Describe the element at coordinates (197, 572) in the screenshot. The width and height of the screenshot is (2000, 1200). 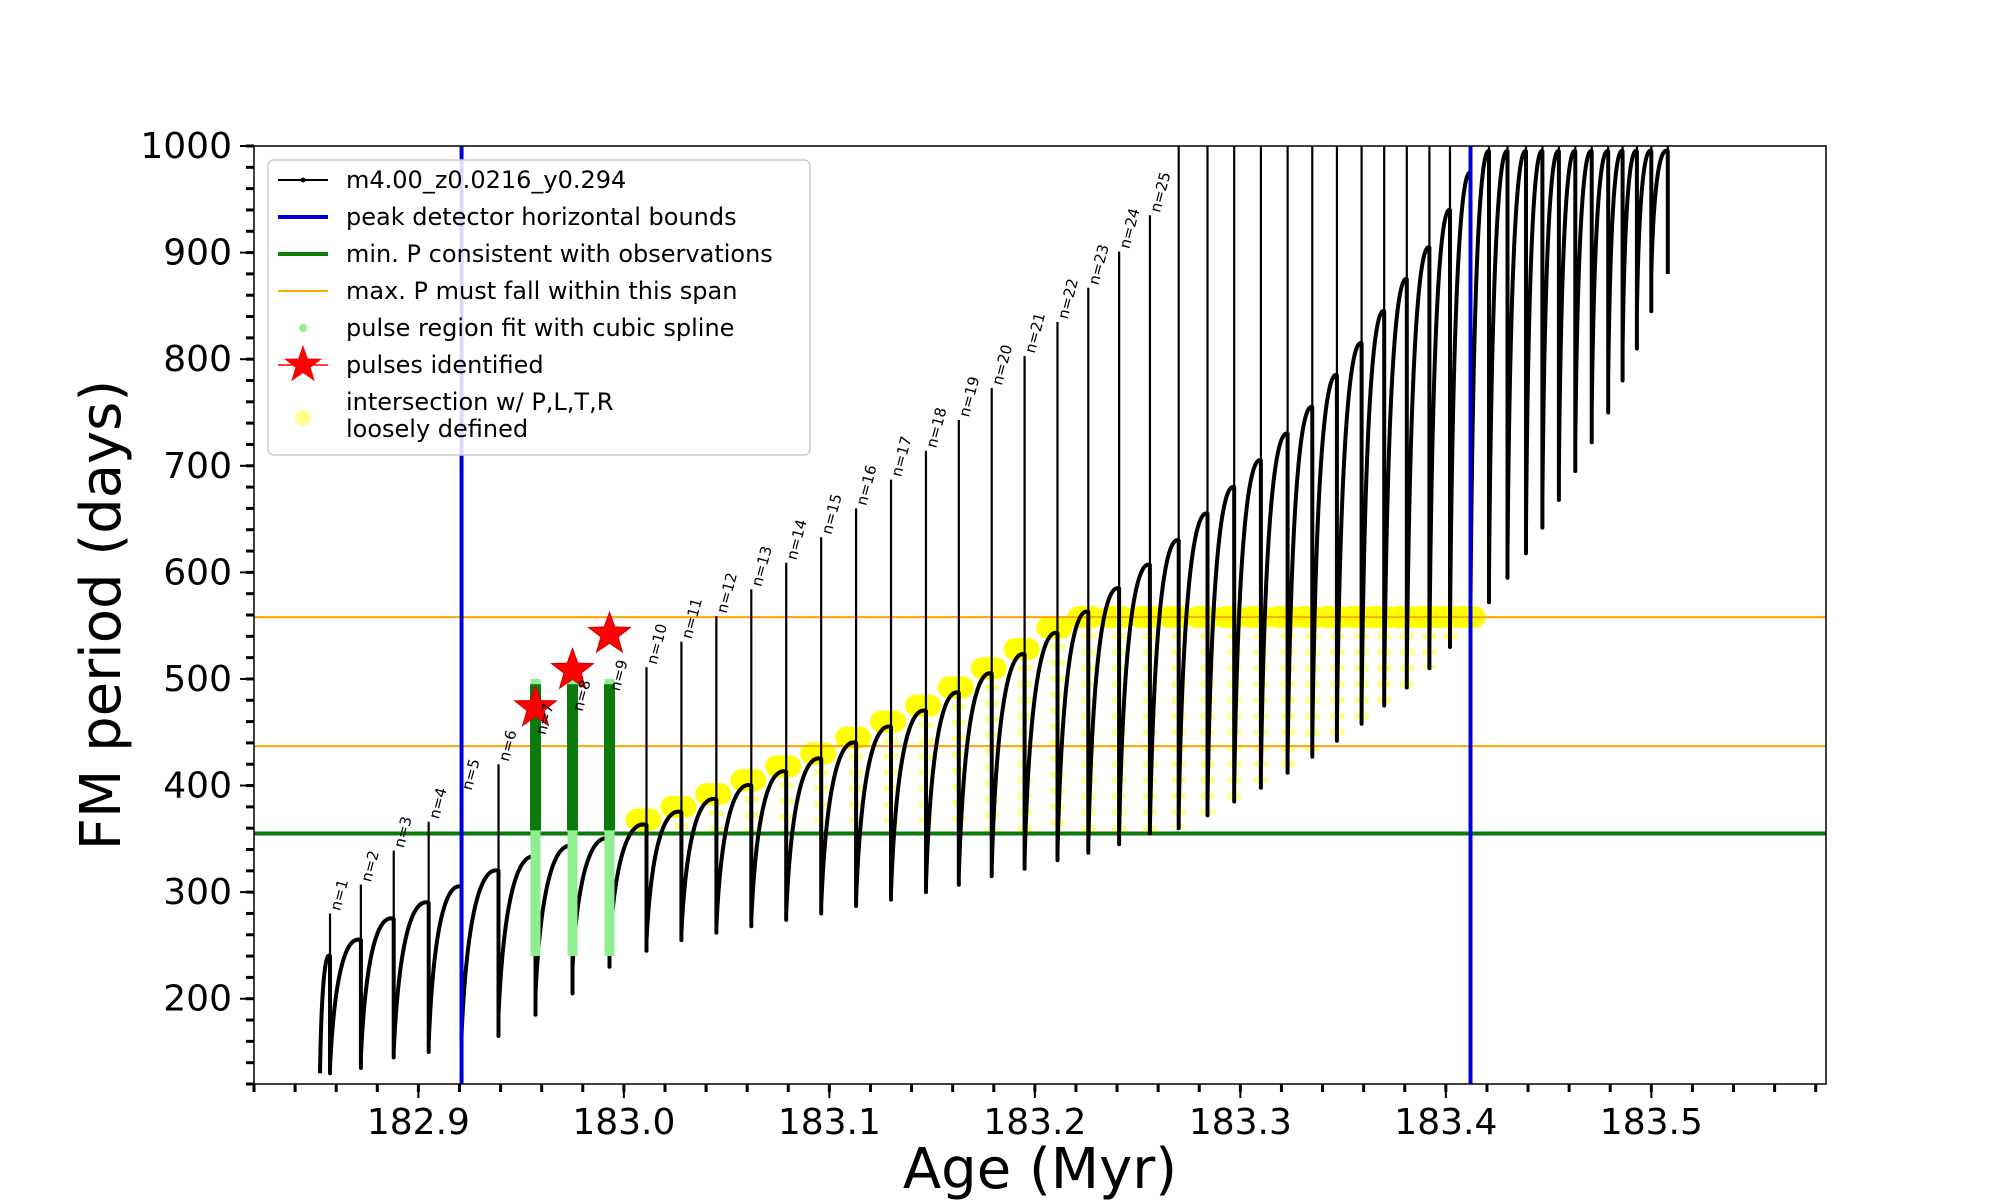
I see `y-tick-label: 600` at that location.